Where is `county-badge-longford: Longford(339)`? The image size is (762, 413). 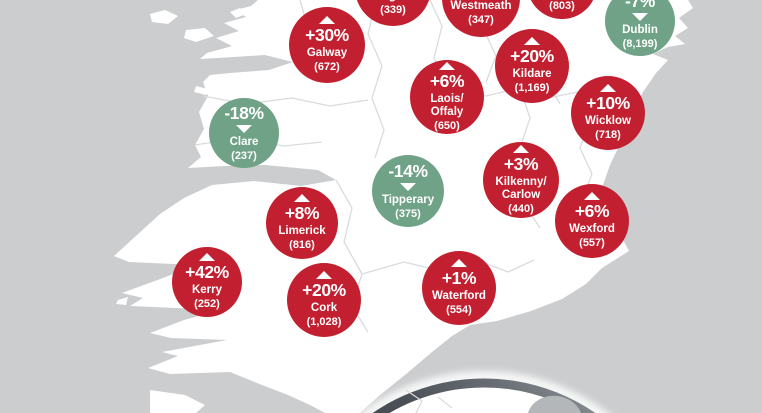 county-badge-longford: Longford(339) is located at coordinates (393, 13).